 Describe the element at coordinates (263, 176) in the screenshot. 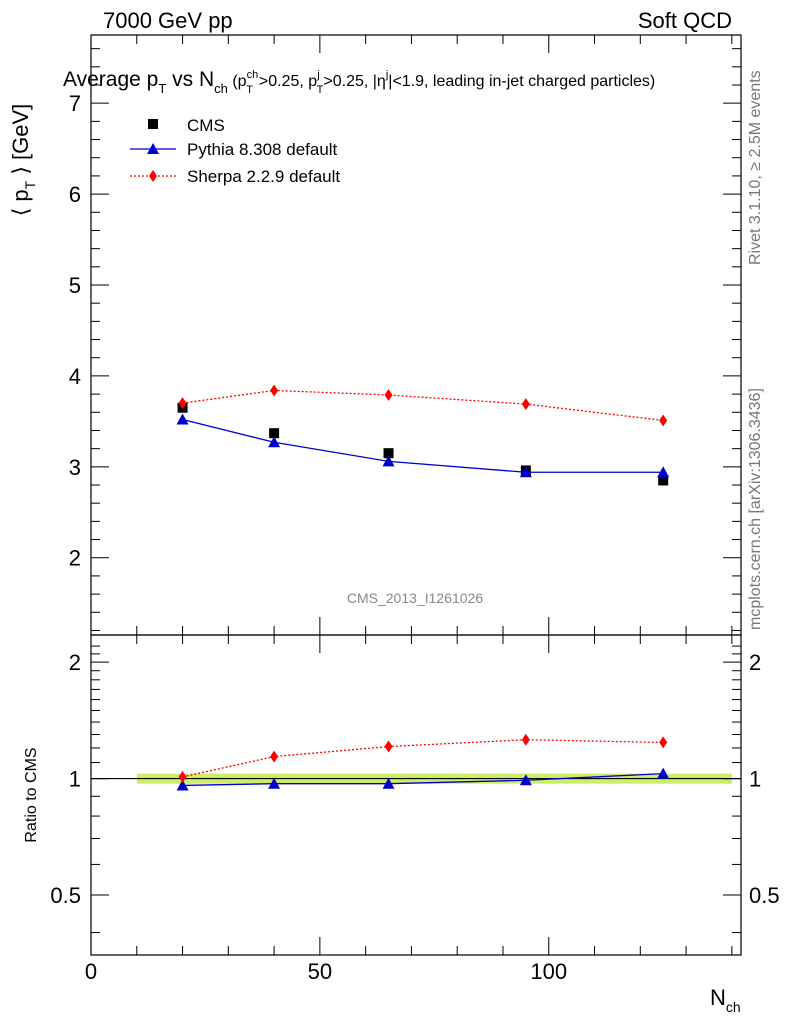

I see `legend-label-sherpa: Sherpa 2.2.9 default` at that location.